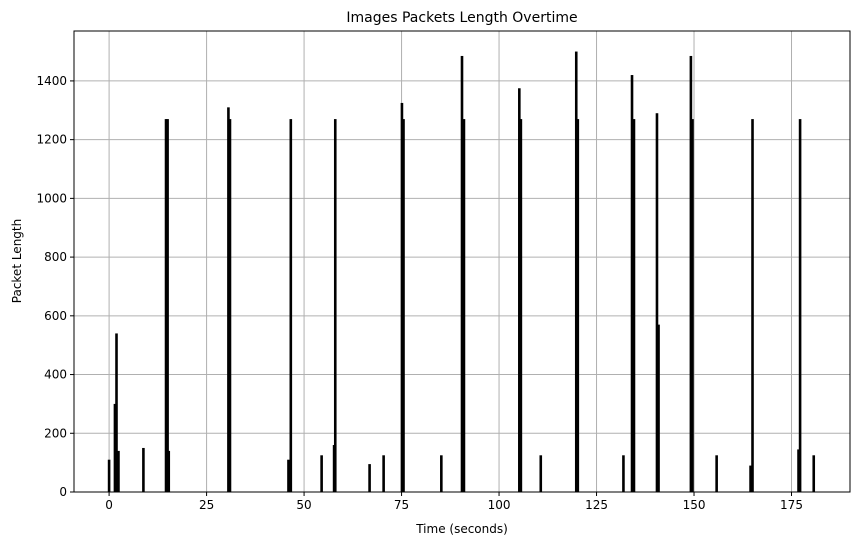 The width and height of the screenshot is (859, 549). Describe the element at coordinates (109, 505) in the screenshot. I see `x-tick-label-0: 0` at that location.